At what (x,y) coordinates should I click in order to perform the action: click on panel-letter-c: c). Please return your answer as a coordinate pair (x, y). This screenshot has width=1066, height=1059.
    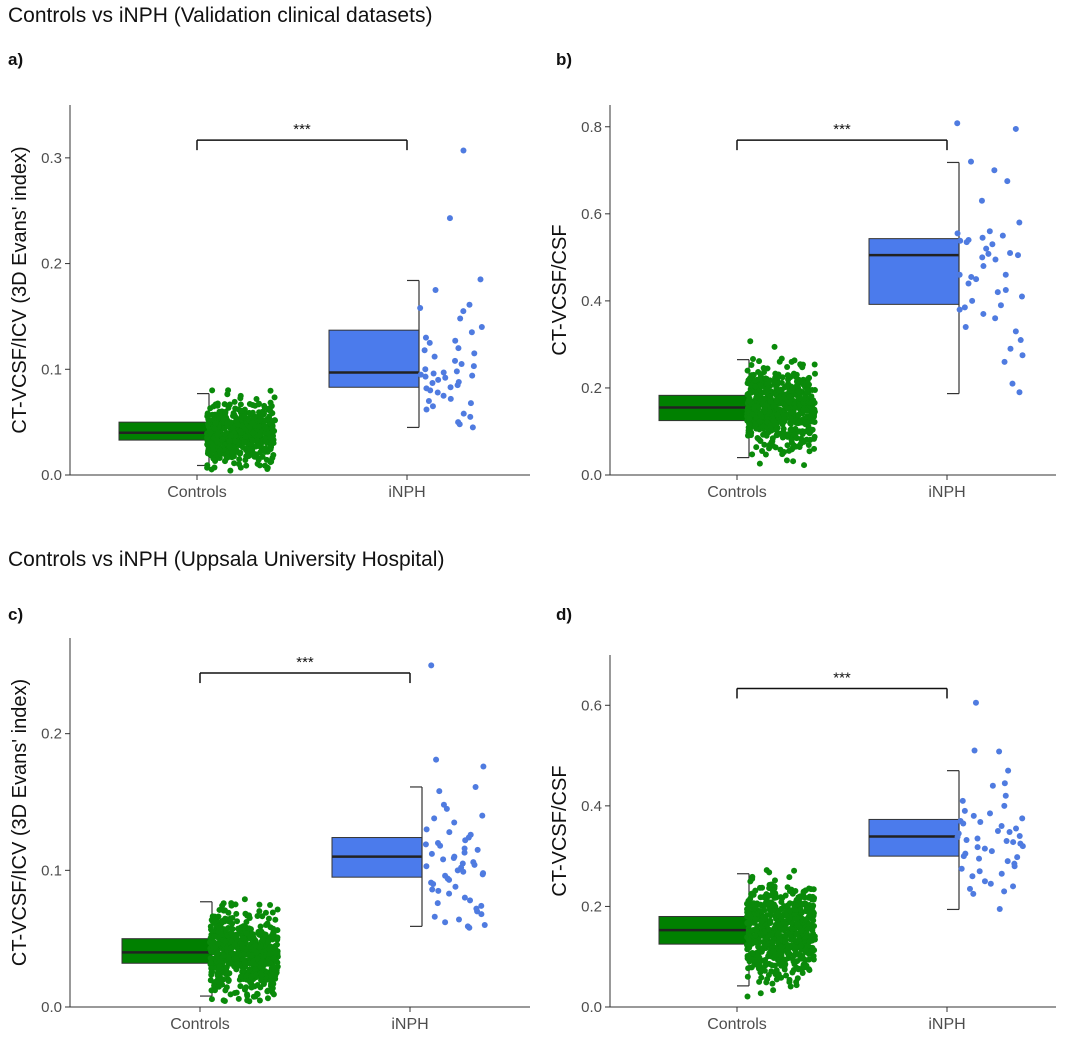
    Looking at the image, I should click on (16, 614).